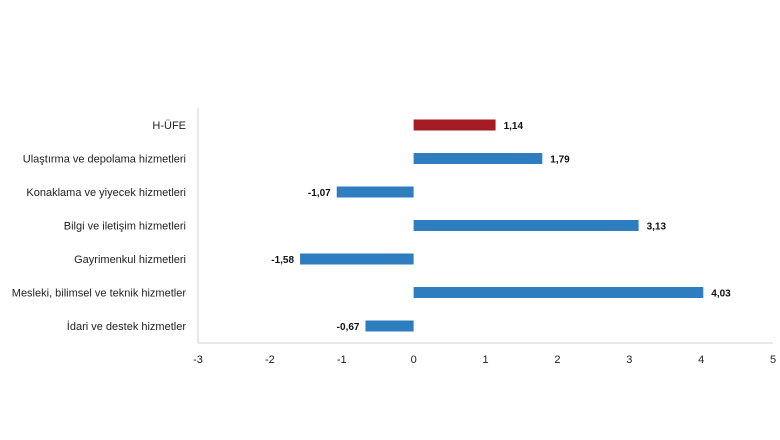  I want to click on x-tick-label: 0, so click(414, 360).